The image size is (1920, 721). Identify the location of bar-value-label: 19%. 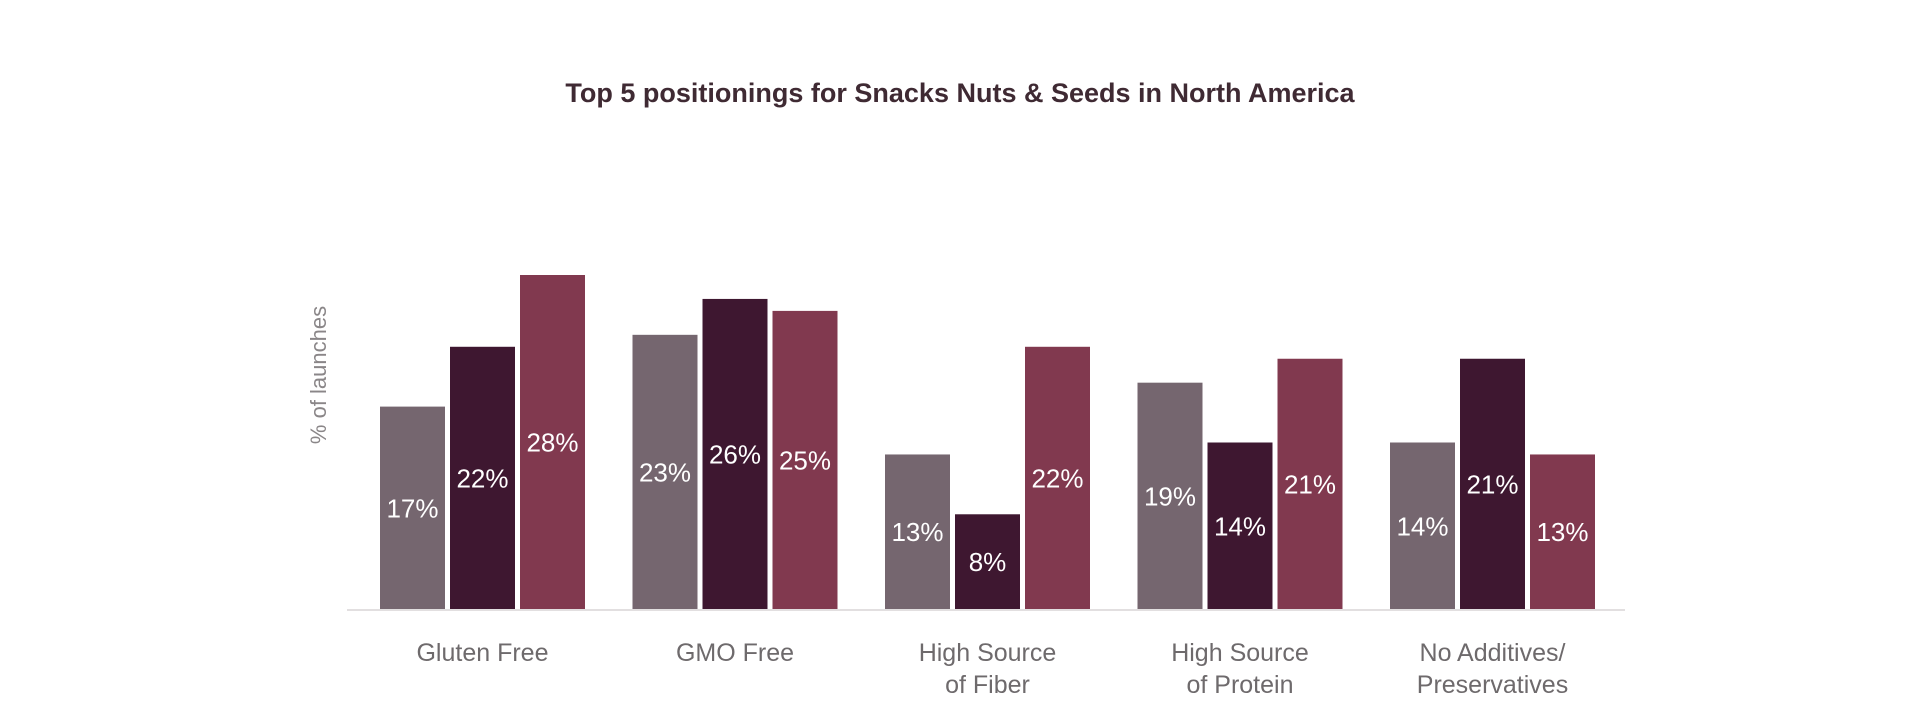
(1170, 496).